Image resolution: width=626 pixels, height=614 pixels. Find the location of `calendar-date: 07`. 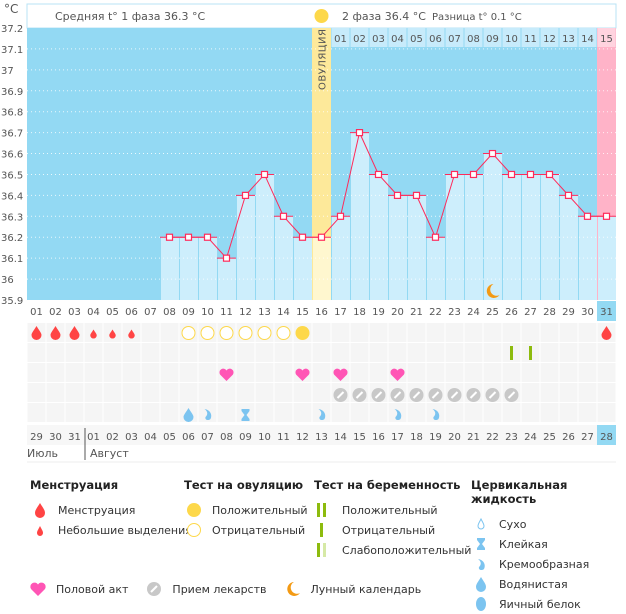

calendar-date: 07 is located at coordinates (207, 437).